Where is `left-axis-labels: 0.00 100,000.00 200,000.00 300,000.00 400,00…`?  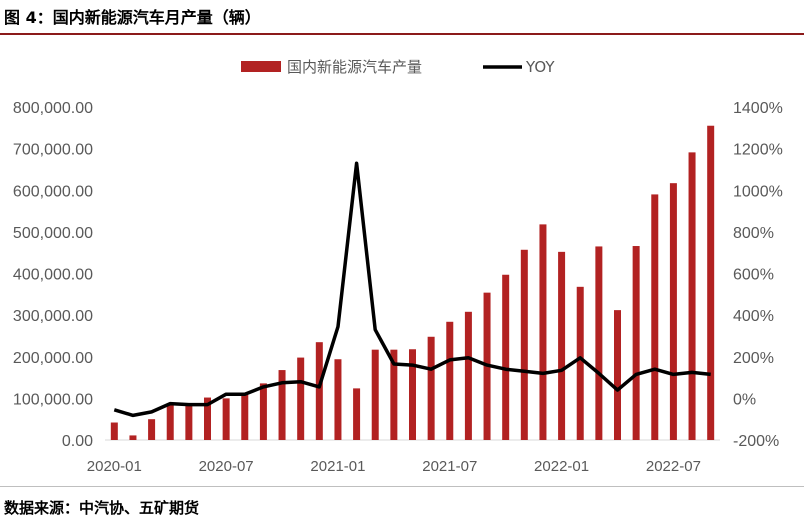
left-axis-labels: 0.00 100,000.00 200,000.00 300,000.00 400,00… is located at coordinates (53, 275).